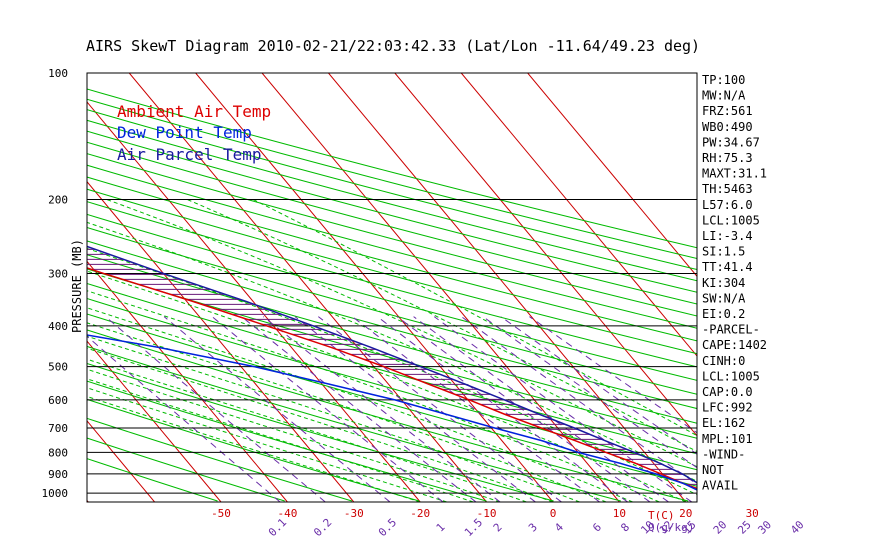 This screenshot has height=560, width=870. Describe the element at coordinates (287, 513) in the screenshot. I see `bottom-temp-tick-label: -40` at that location.